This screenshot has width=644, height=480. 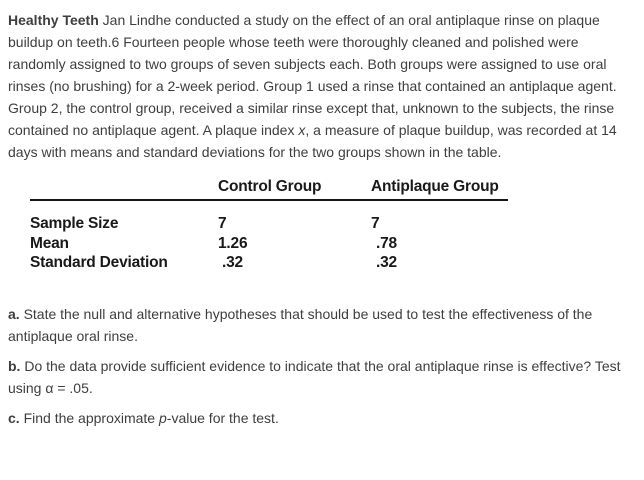 I want to click on row-label-sample-size: Sample Size, so click(x=74, y=223).